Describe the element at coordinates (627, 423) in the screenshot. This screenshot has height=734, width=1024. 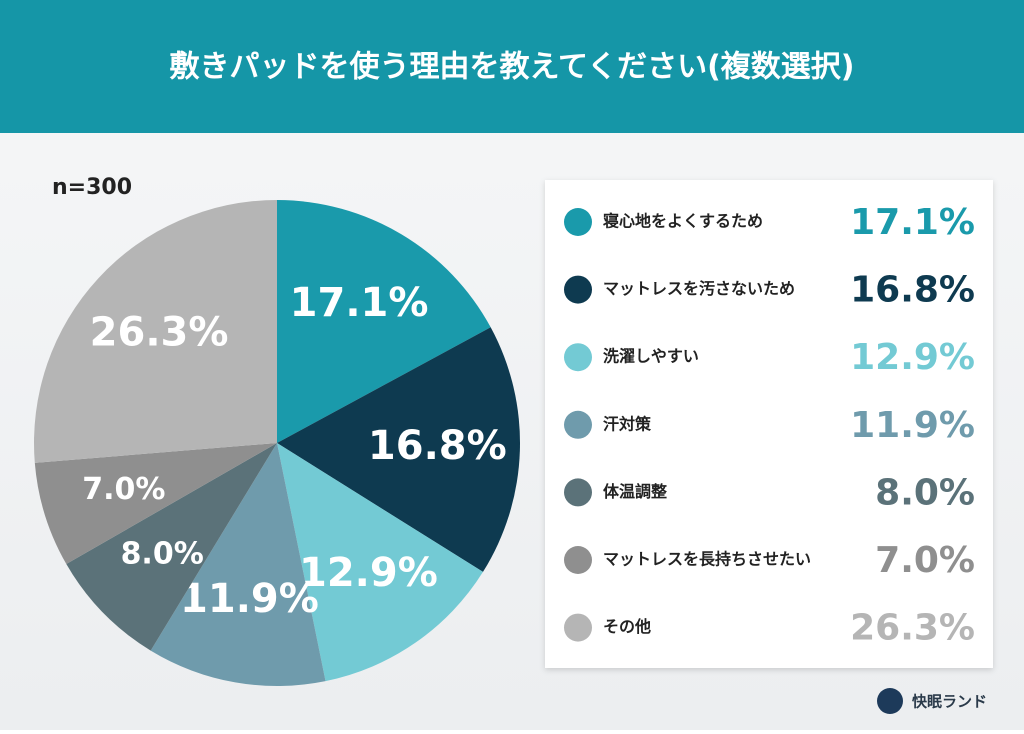
I see `legend-label: 汗対策` at that location.